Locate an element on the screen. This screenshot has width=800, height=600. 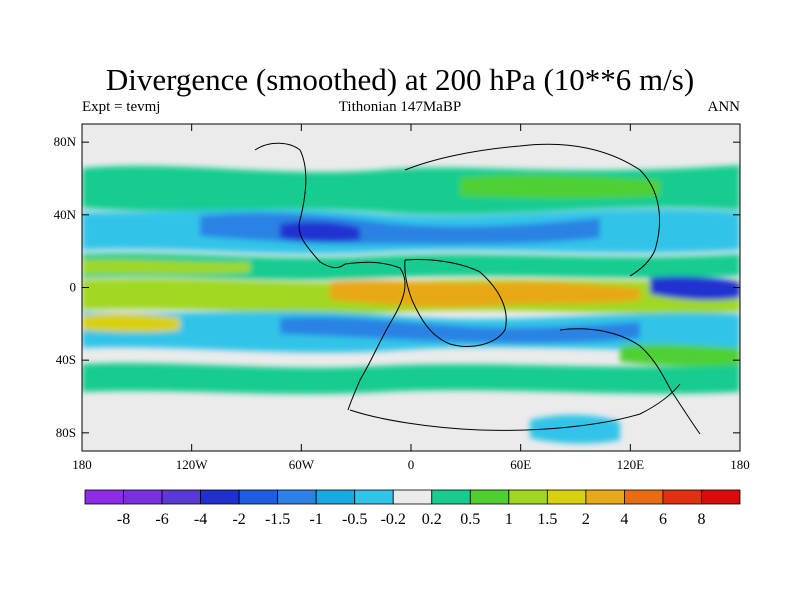
colorbar-label: -2 is located at coordinates (238, 519).